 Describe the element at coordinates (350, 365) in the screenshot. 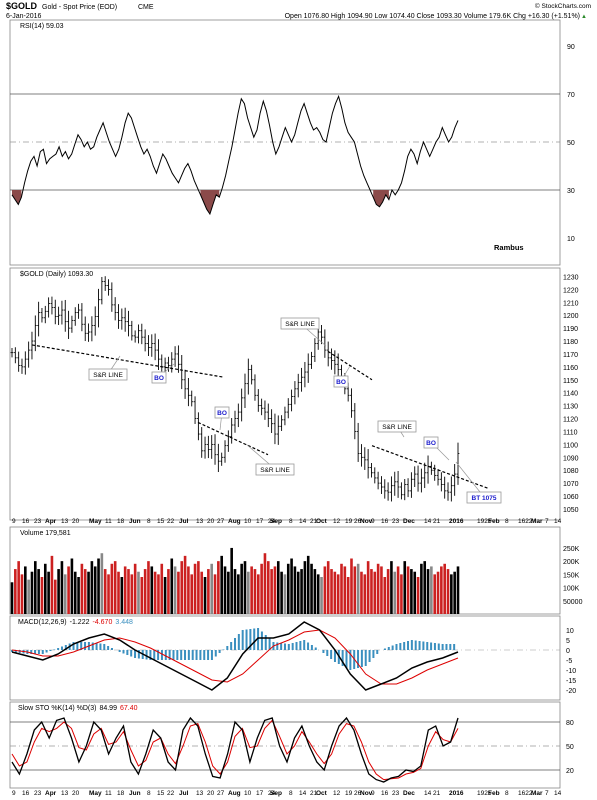

I see `sr-trend-line` at that location.